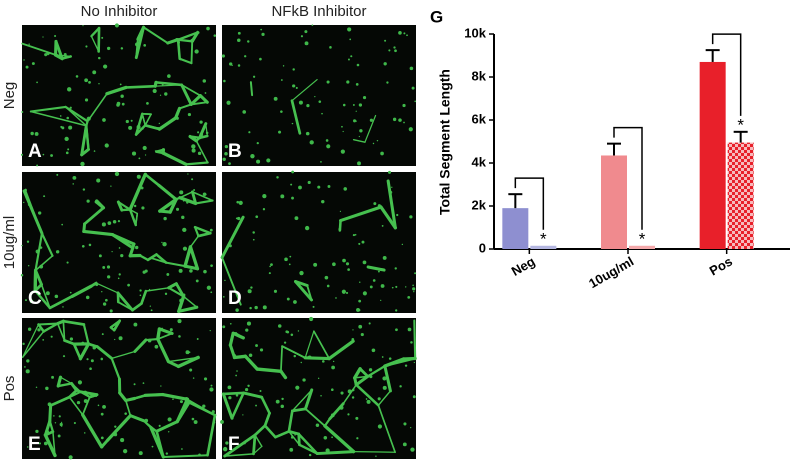 This screenshot has height=470, width=800. What do you see at coordinates (319, 242) in the screenshot?
I see `micrograph-bg` at bounding box center [319, 242].